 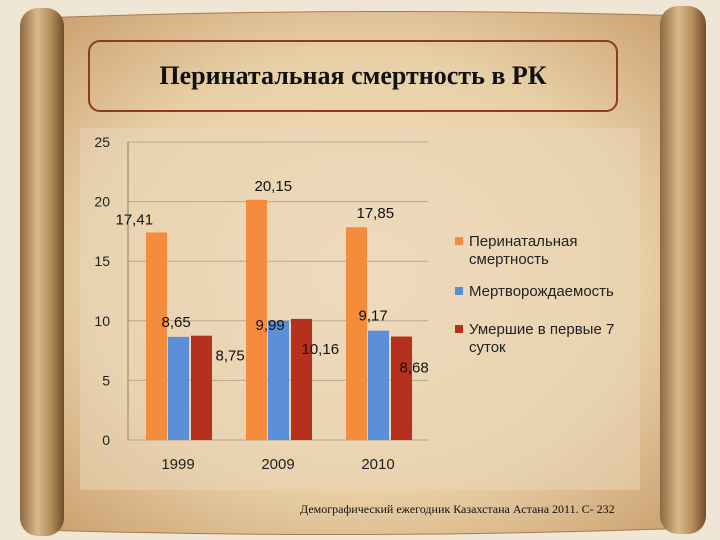 What do you see at coordinates (230, 356) in the screenshot?
I see `data-label: 8,75` at bounding box center [230, 356].